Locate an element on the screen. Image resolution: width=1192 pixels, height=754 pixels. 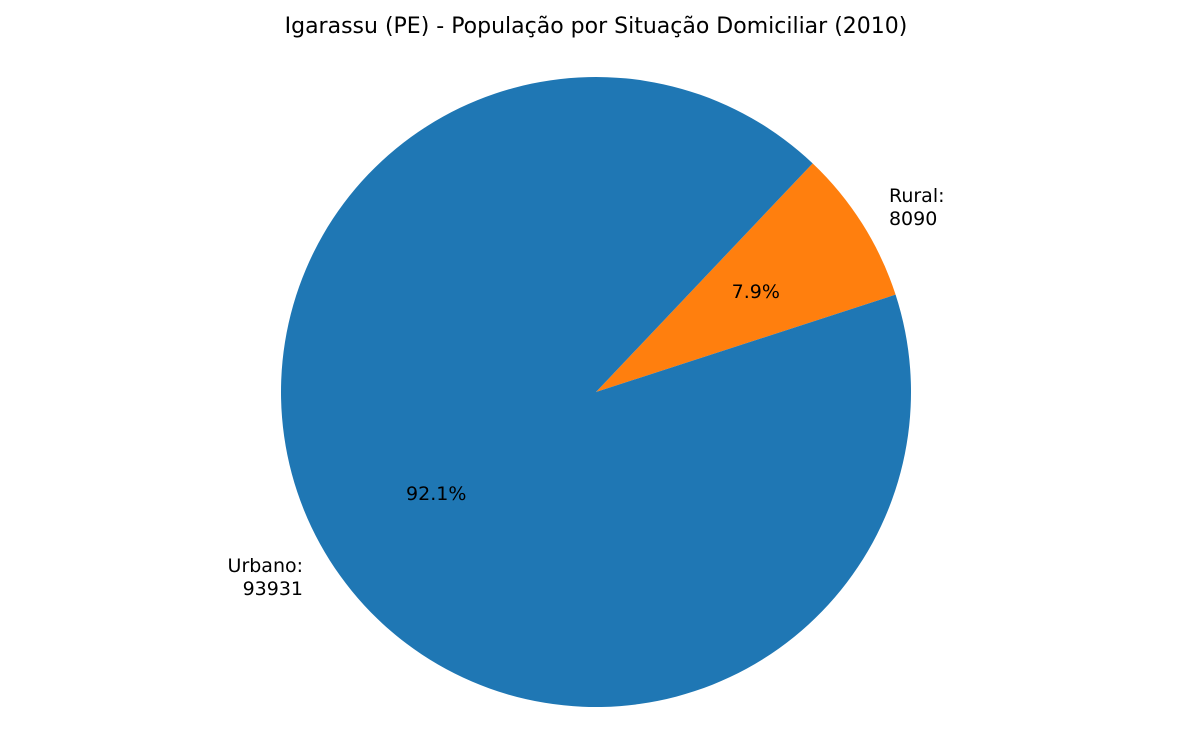
slice-label-value: 8090 is located at coordinates (913, 219).